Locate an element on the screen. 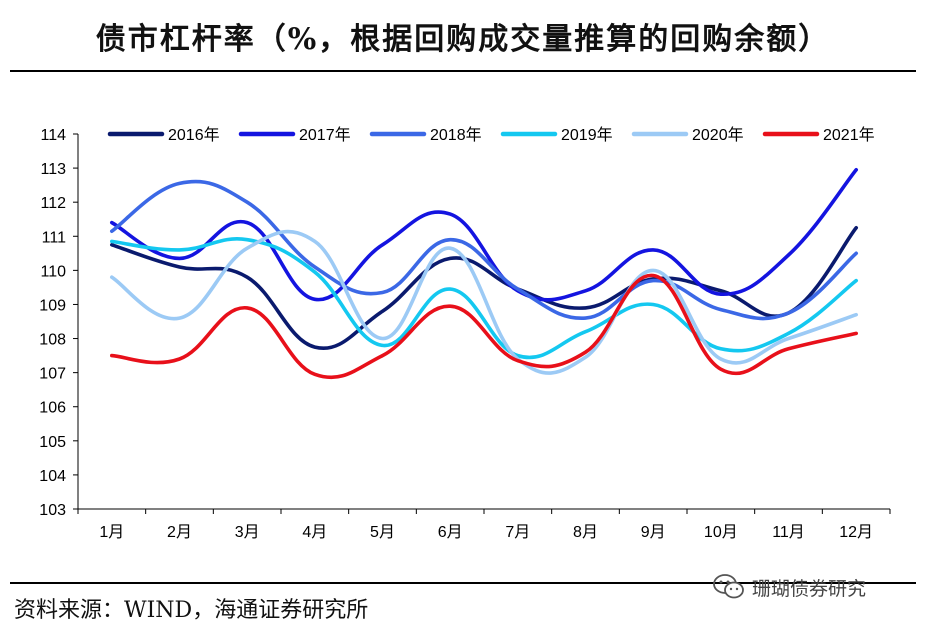 This screenshot has width=926, height=626. y-tick-label: 104 is located at coordinates (52, 476).